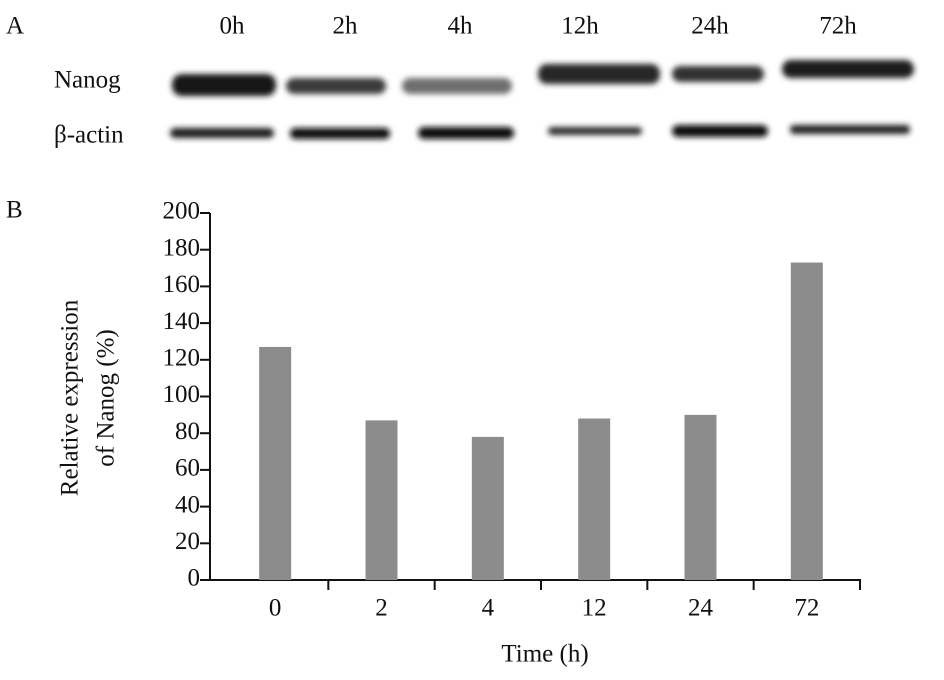 The width and height of the screenshot is (944, 680). I want to click on y-tick-label: 160, so click(182, 284).